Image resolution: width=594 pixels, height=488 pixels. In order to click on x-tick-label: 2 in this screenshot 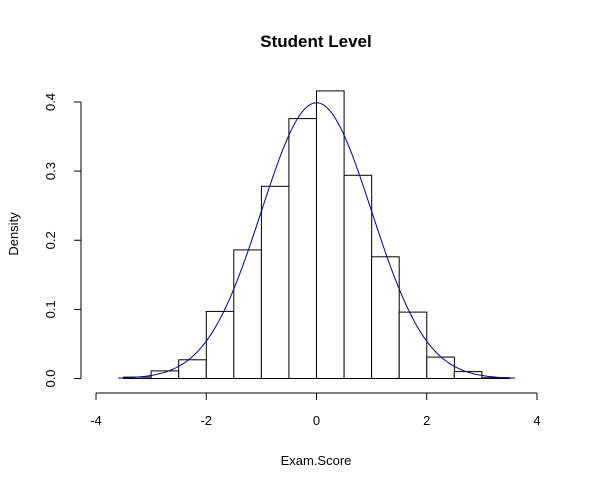, I will do `click(426, 420)`.